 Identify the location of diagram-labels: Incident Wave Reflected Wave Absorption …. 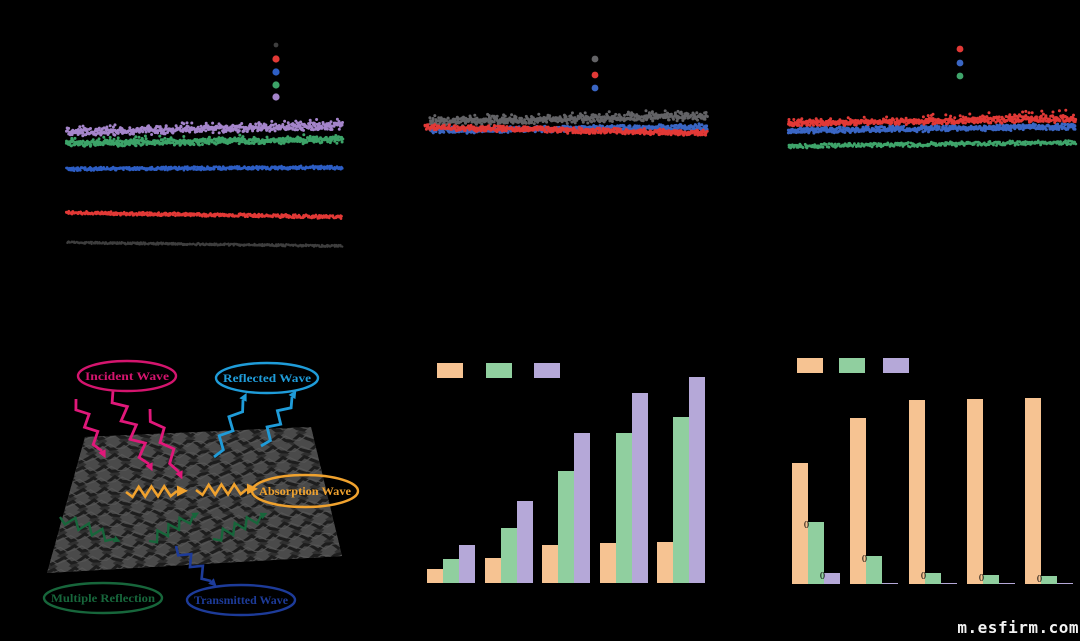
(201, 488).